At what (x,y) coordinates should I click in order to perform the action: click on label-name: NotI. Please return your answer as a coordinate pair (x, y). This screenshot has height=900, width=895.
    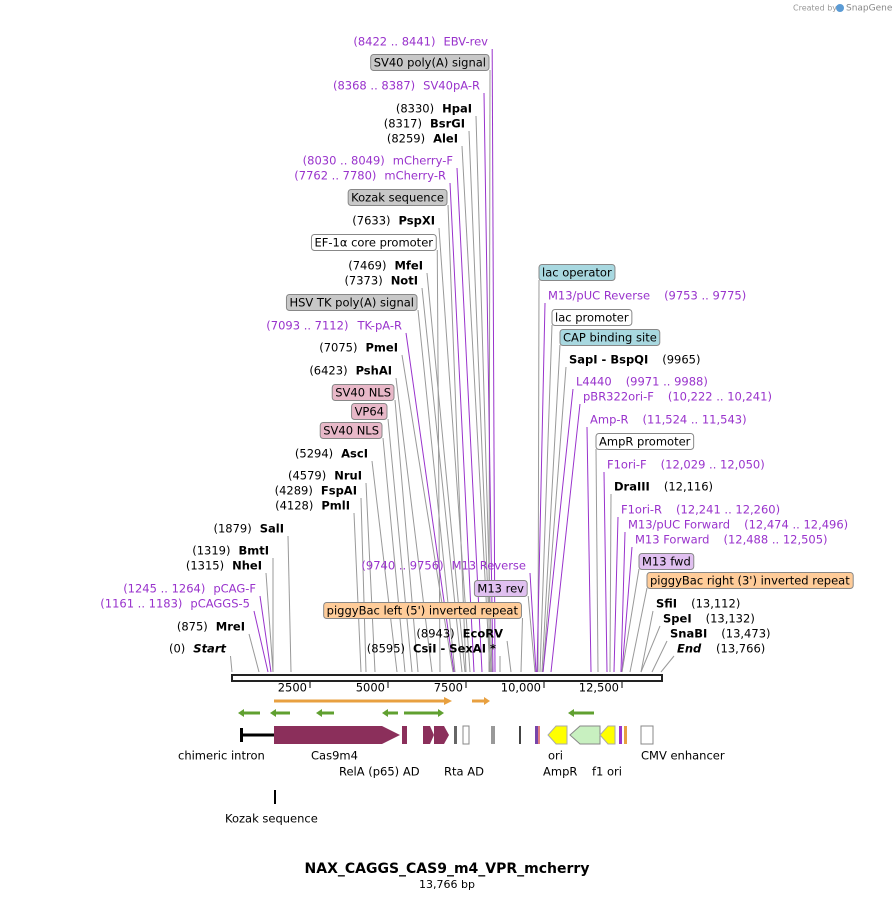
    Looking at the image, I should click on (404, 281).